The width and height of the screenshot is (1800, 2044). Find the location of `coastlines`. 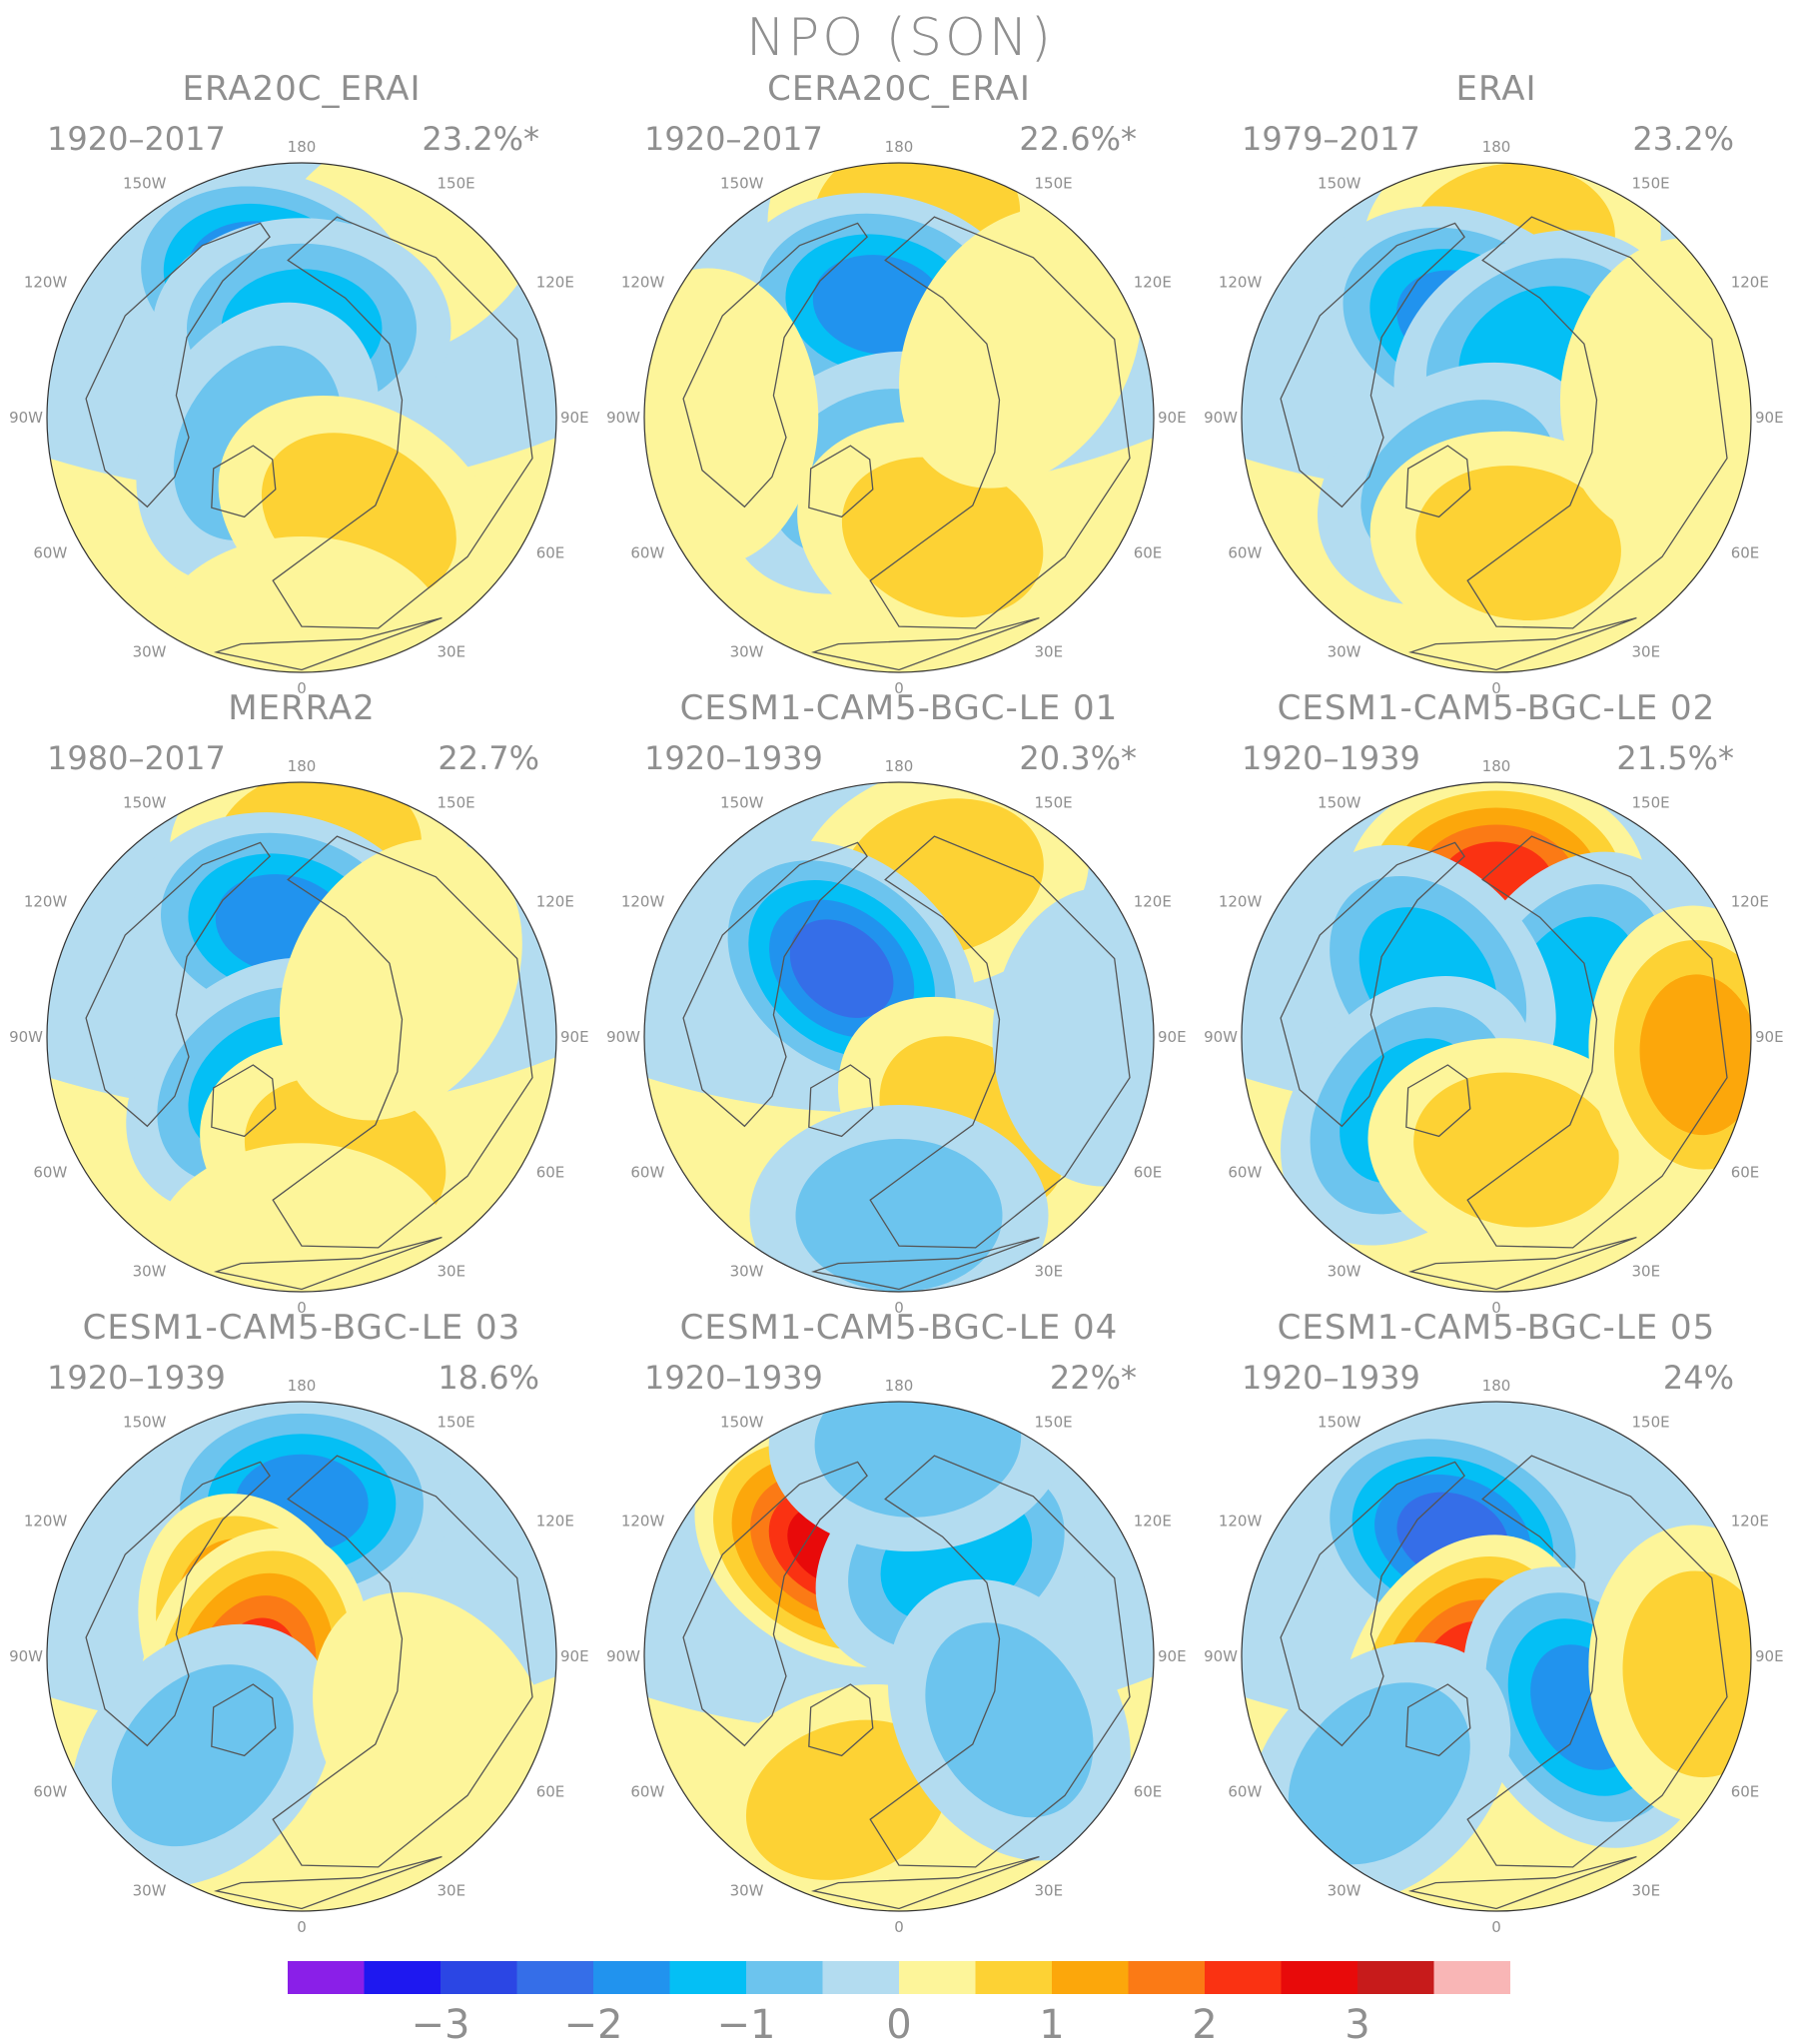

coastlines is located at coordinates (906, 443).